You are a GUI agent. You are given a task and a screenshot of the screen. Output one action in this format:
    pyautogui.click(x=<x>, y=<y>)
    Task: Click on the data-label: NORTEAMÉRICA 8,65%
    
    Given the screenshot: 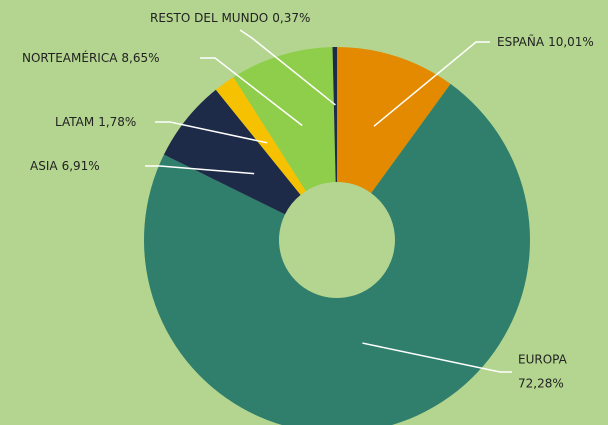 What is the action you would take?
    pyautogui.click(x=91, y=57)
    